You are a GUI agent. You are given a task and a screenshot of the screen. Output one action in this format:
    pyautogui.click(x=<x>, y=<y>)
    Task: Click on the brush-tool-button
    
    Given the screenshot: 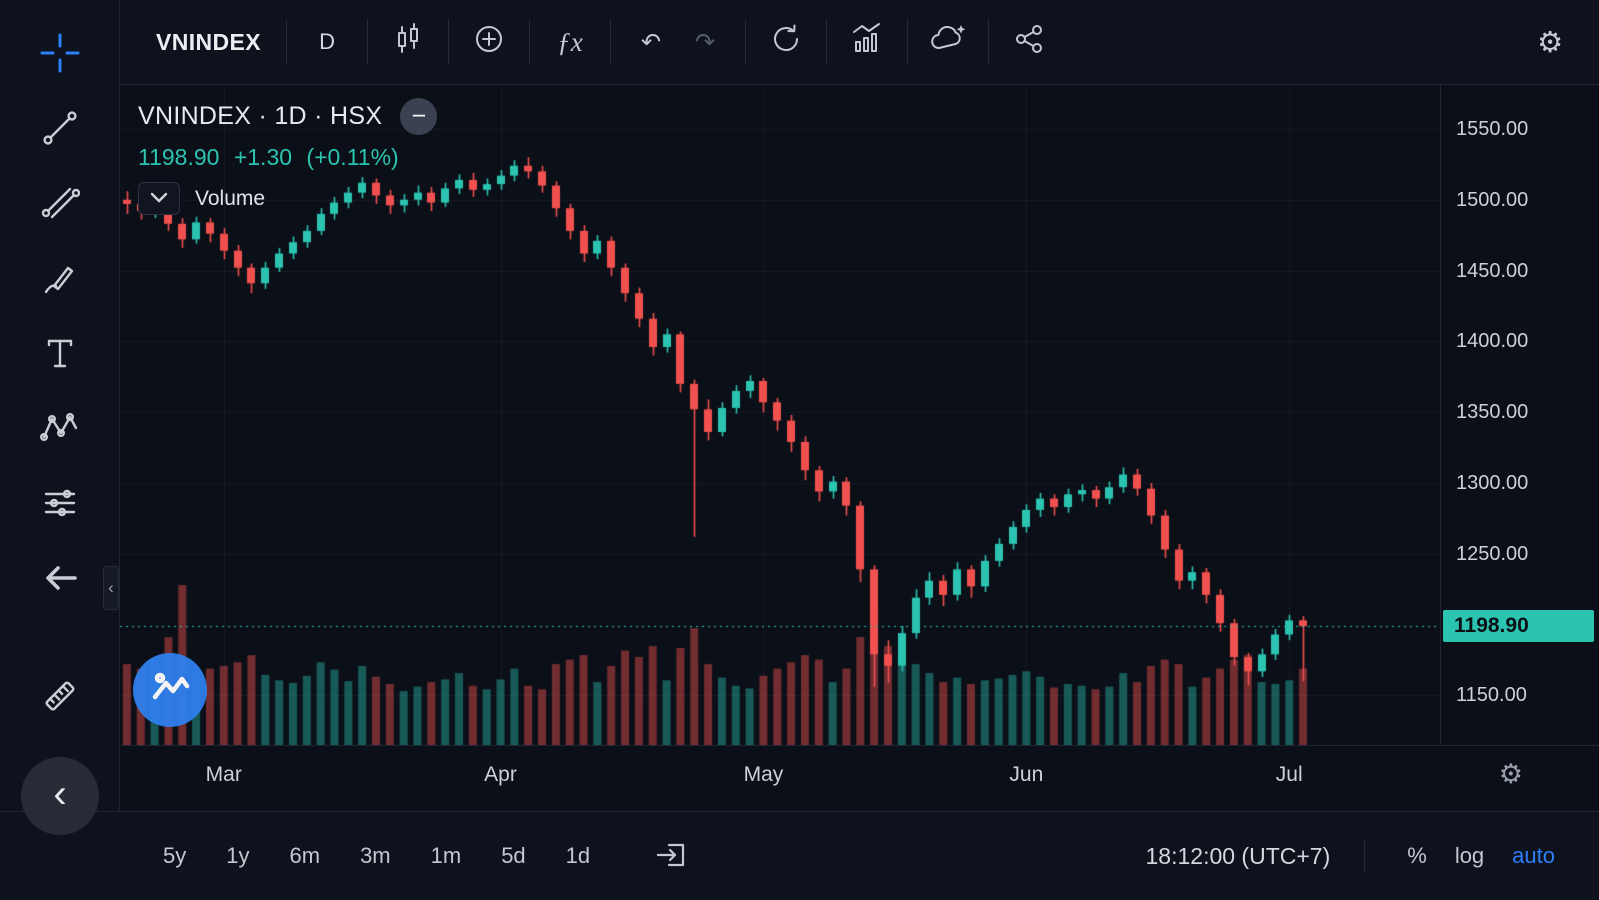 What is the action you would take?
    pyautogui.click(x=60, y=279)
    